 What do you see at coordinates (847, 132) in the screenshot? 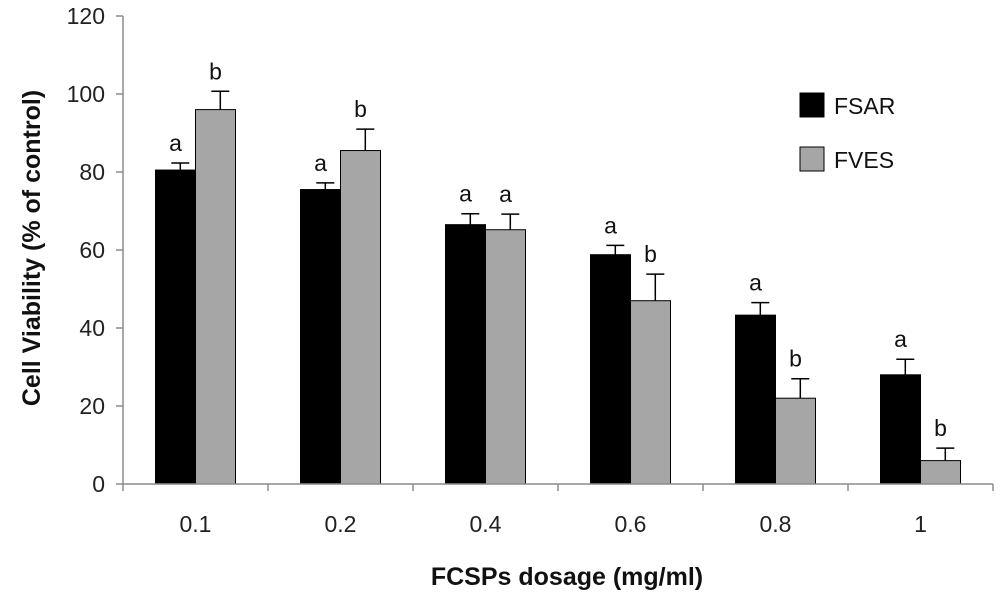
I see `legend: FSAR FVES` at bounding box center [847, 132].